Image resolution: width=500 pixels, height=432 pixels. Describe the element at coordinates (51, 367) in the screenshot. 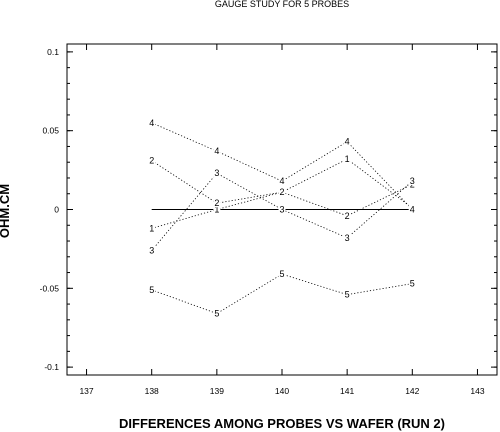

I see `y-tick-label: -0.1` at that location.